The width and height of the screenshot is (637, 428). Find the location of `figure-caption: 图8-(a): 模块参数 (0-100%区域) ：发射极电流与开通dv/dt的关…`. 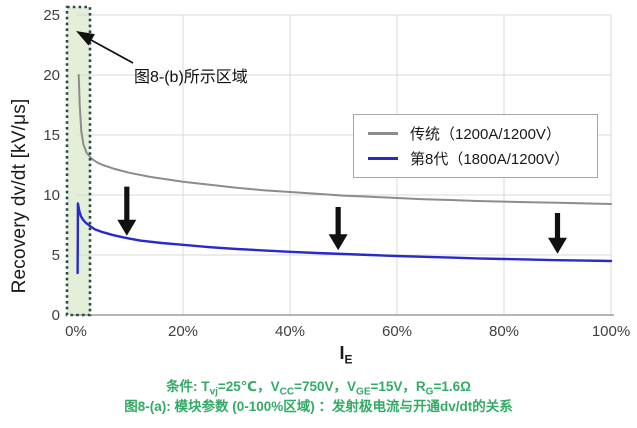

figure-caption: 图8-(a): 模块参数 (0-100%区域) ：发射极电流与开通dv/dt的关… is located at coordinates (318, 406).